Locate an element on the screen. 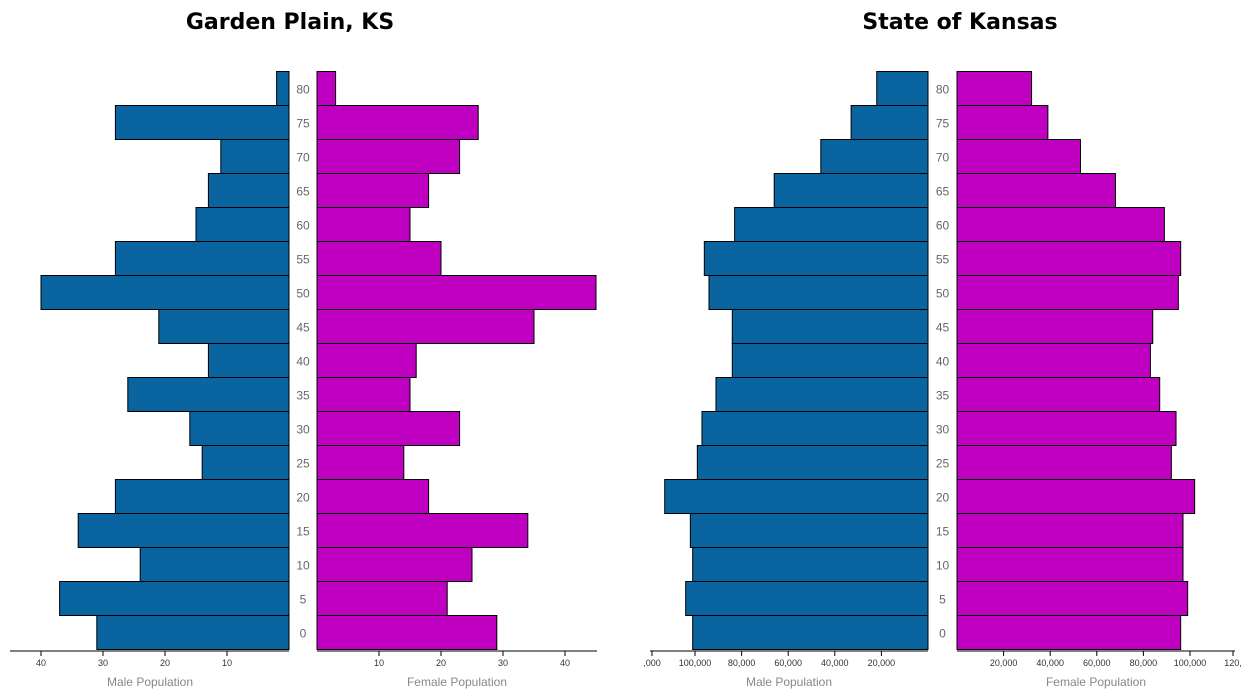 The image size is (1245, 689). tick-label-garden-plain-male-3: 10 is located at coordinates (227, 663).